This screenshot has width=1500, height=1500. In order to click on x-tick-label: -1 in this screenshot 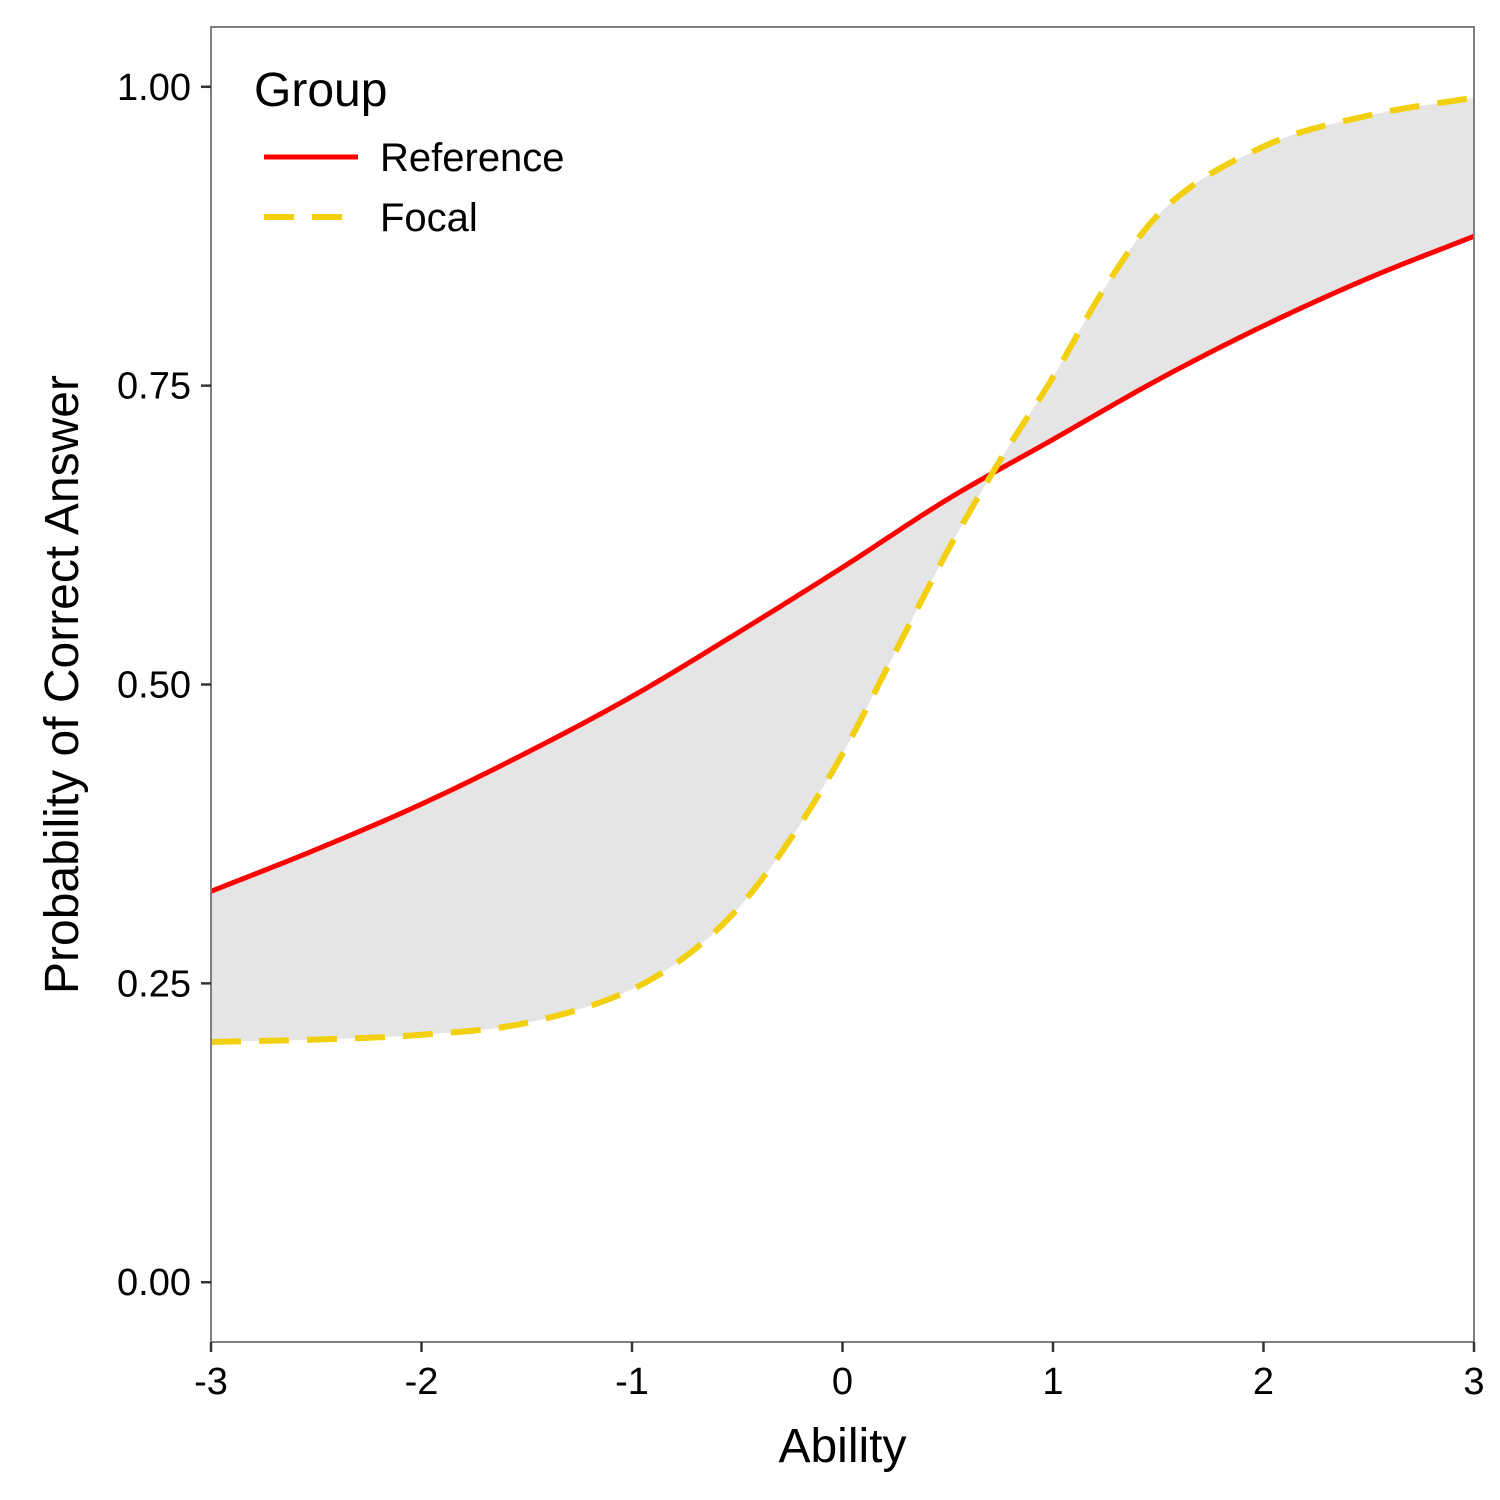, I will do `click(632, 1382)`.